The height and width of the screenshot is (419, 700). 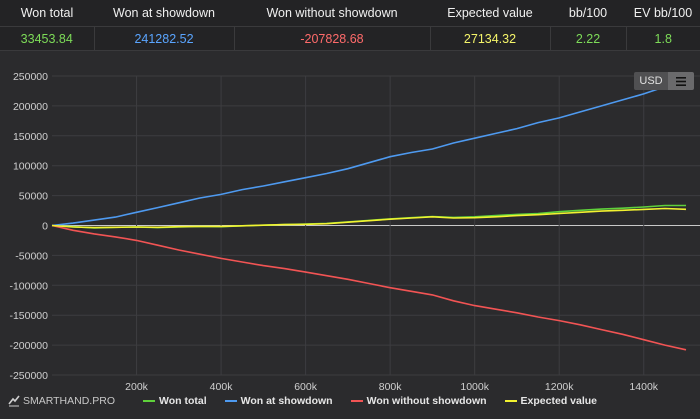 What do you see at coordinates (681, 81) in the screenshot?
I see `hamburger-icon` at bounding box center [681, 81].